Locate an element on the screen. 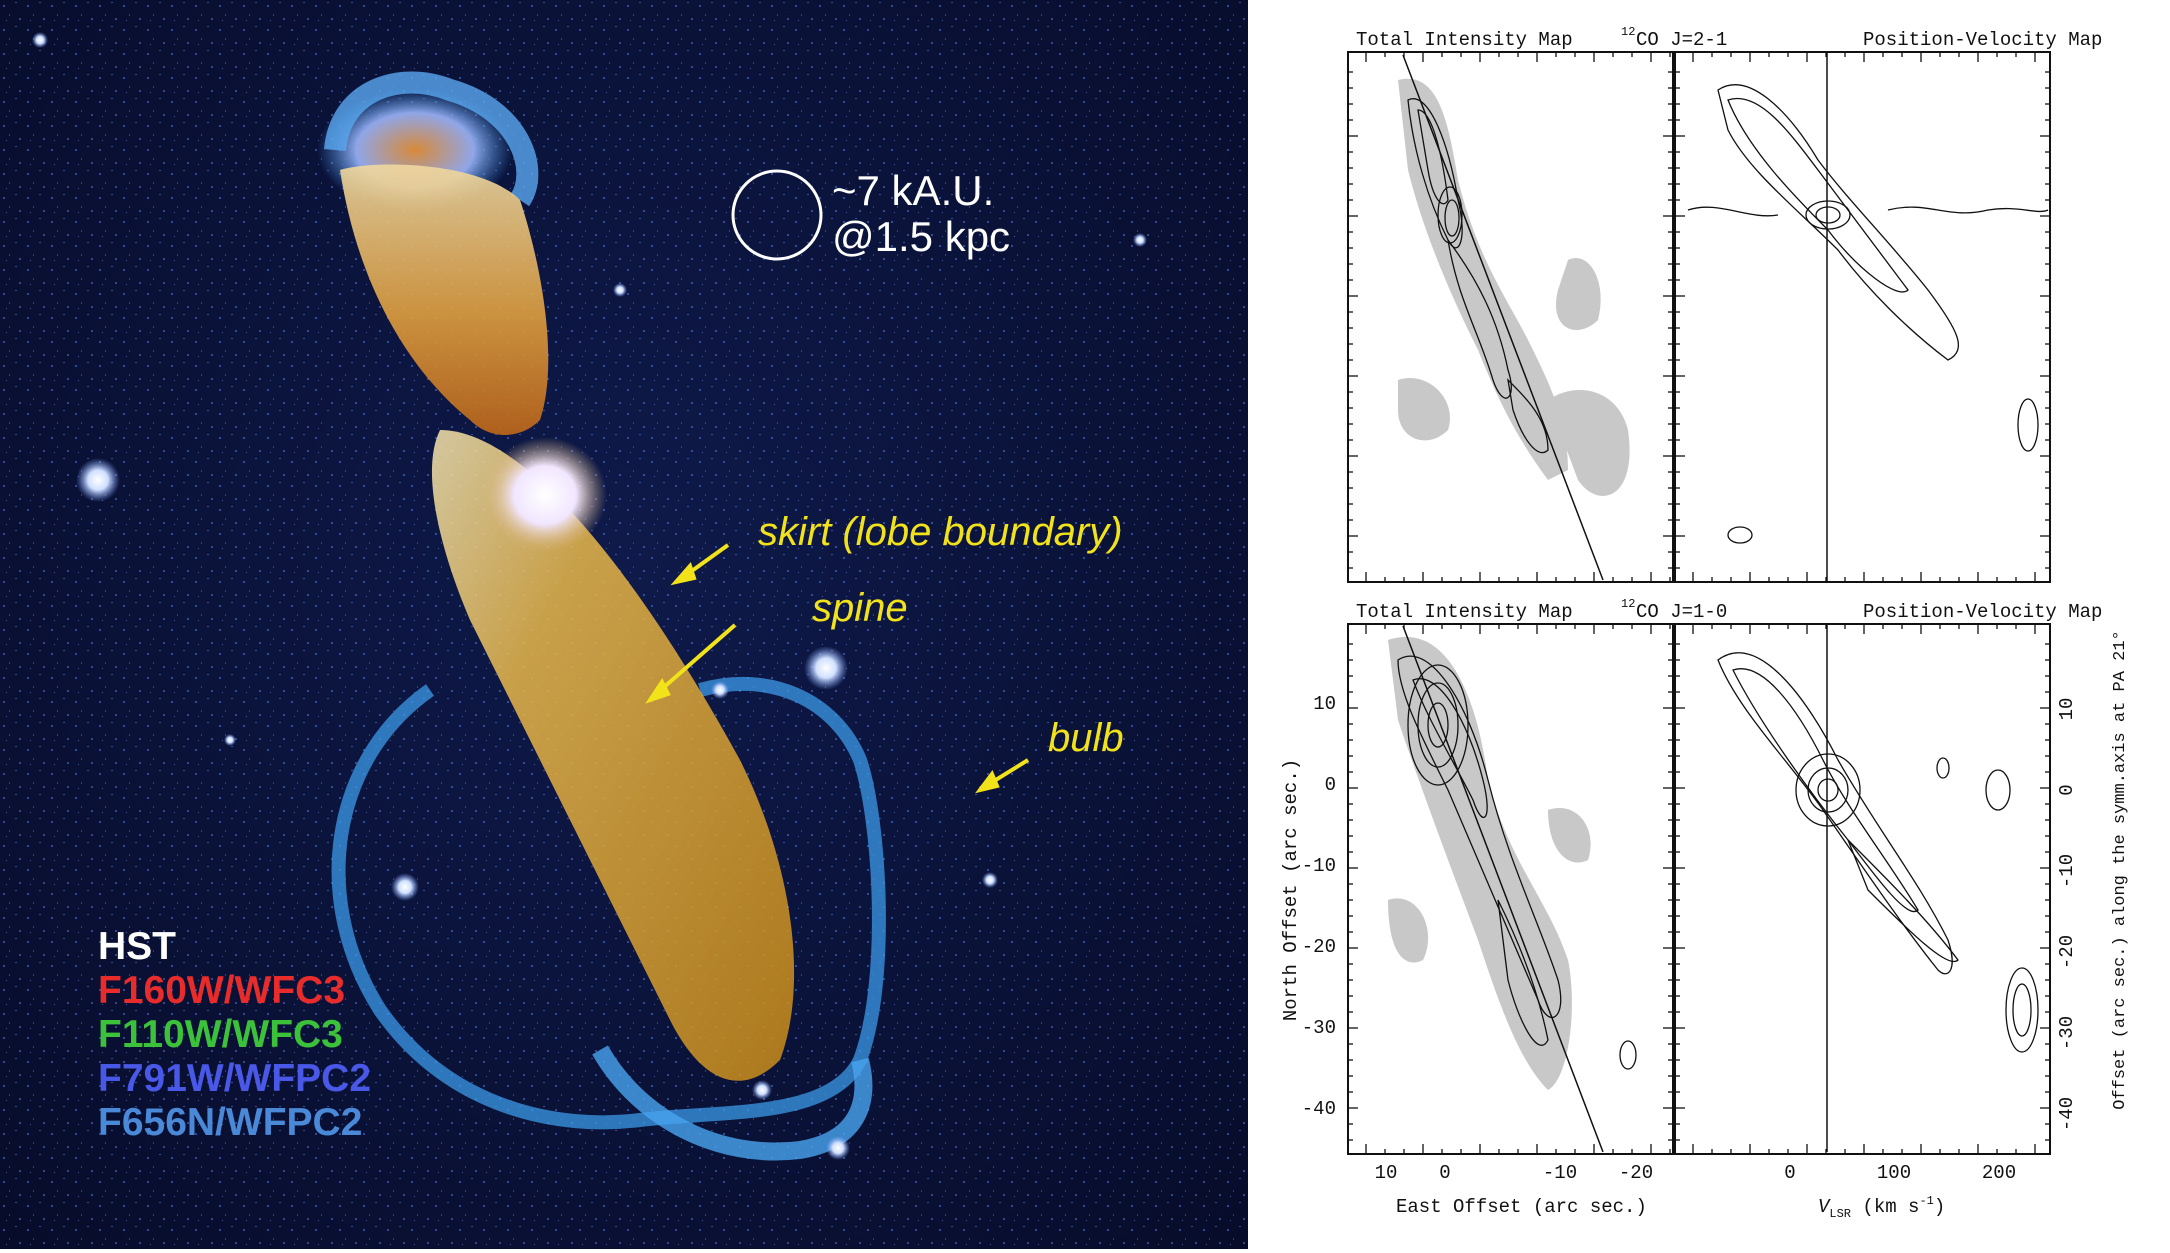  x-tick-left-10: 10 is located at coordinates (1386, 1173).